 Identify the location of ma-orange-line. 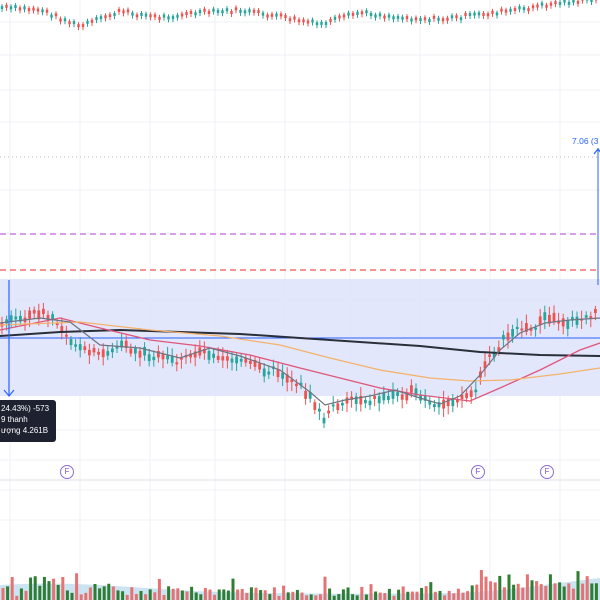
(300, 351).